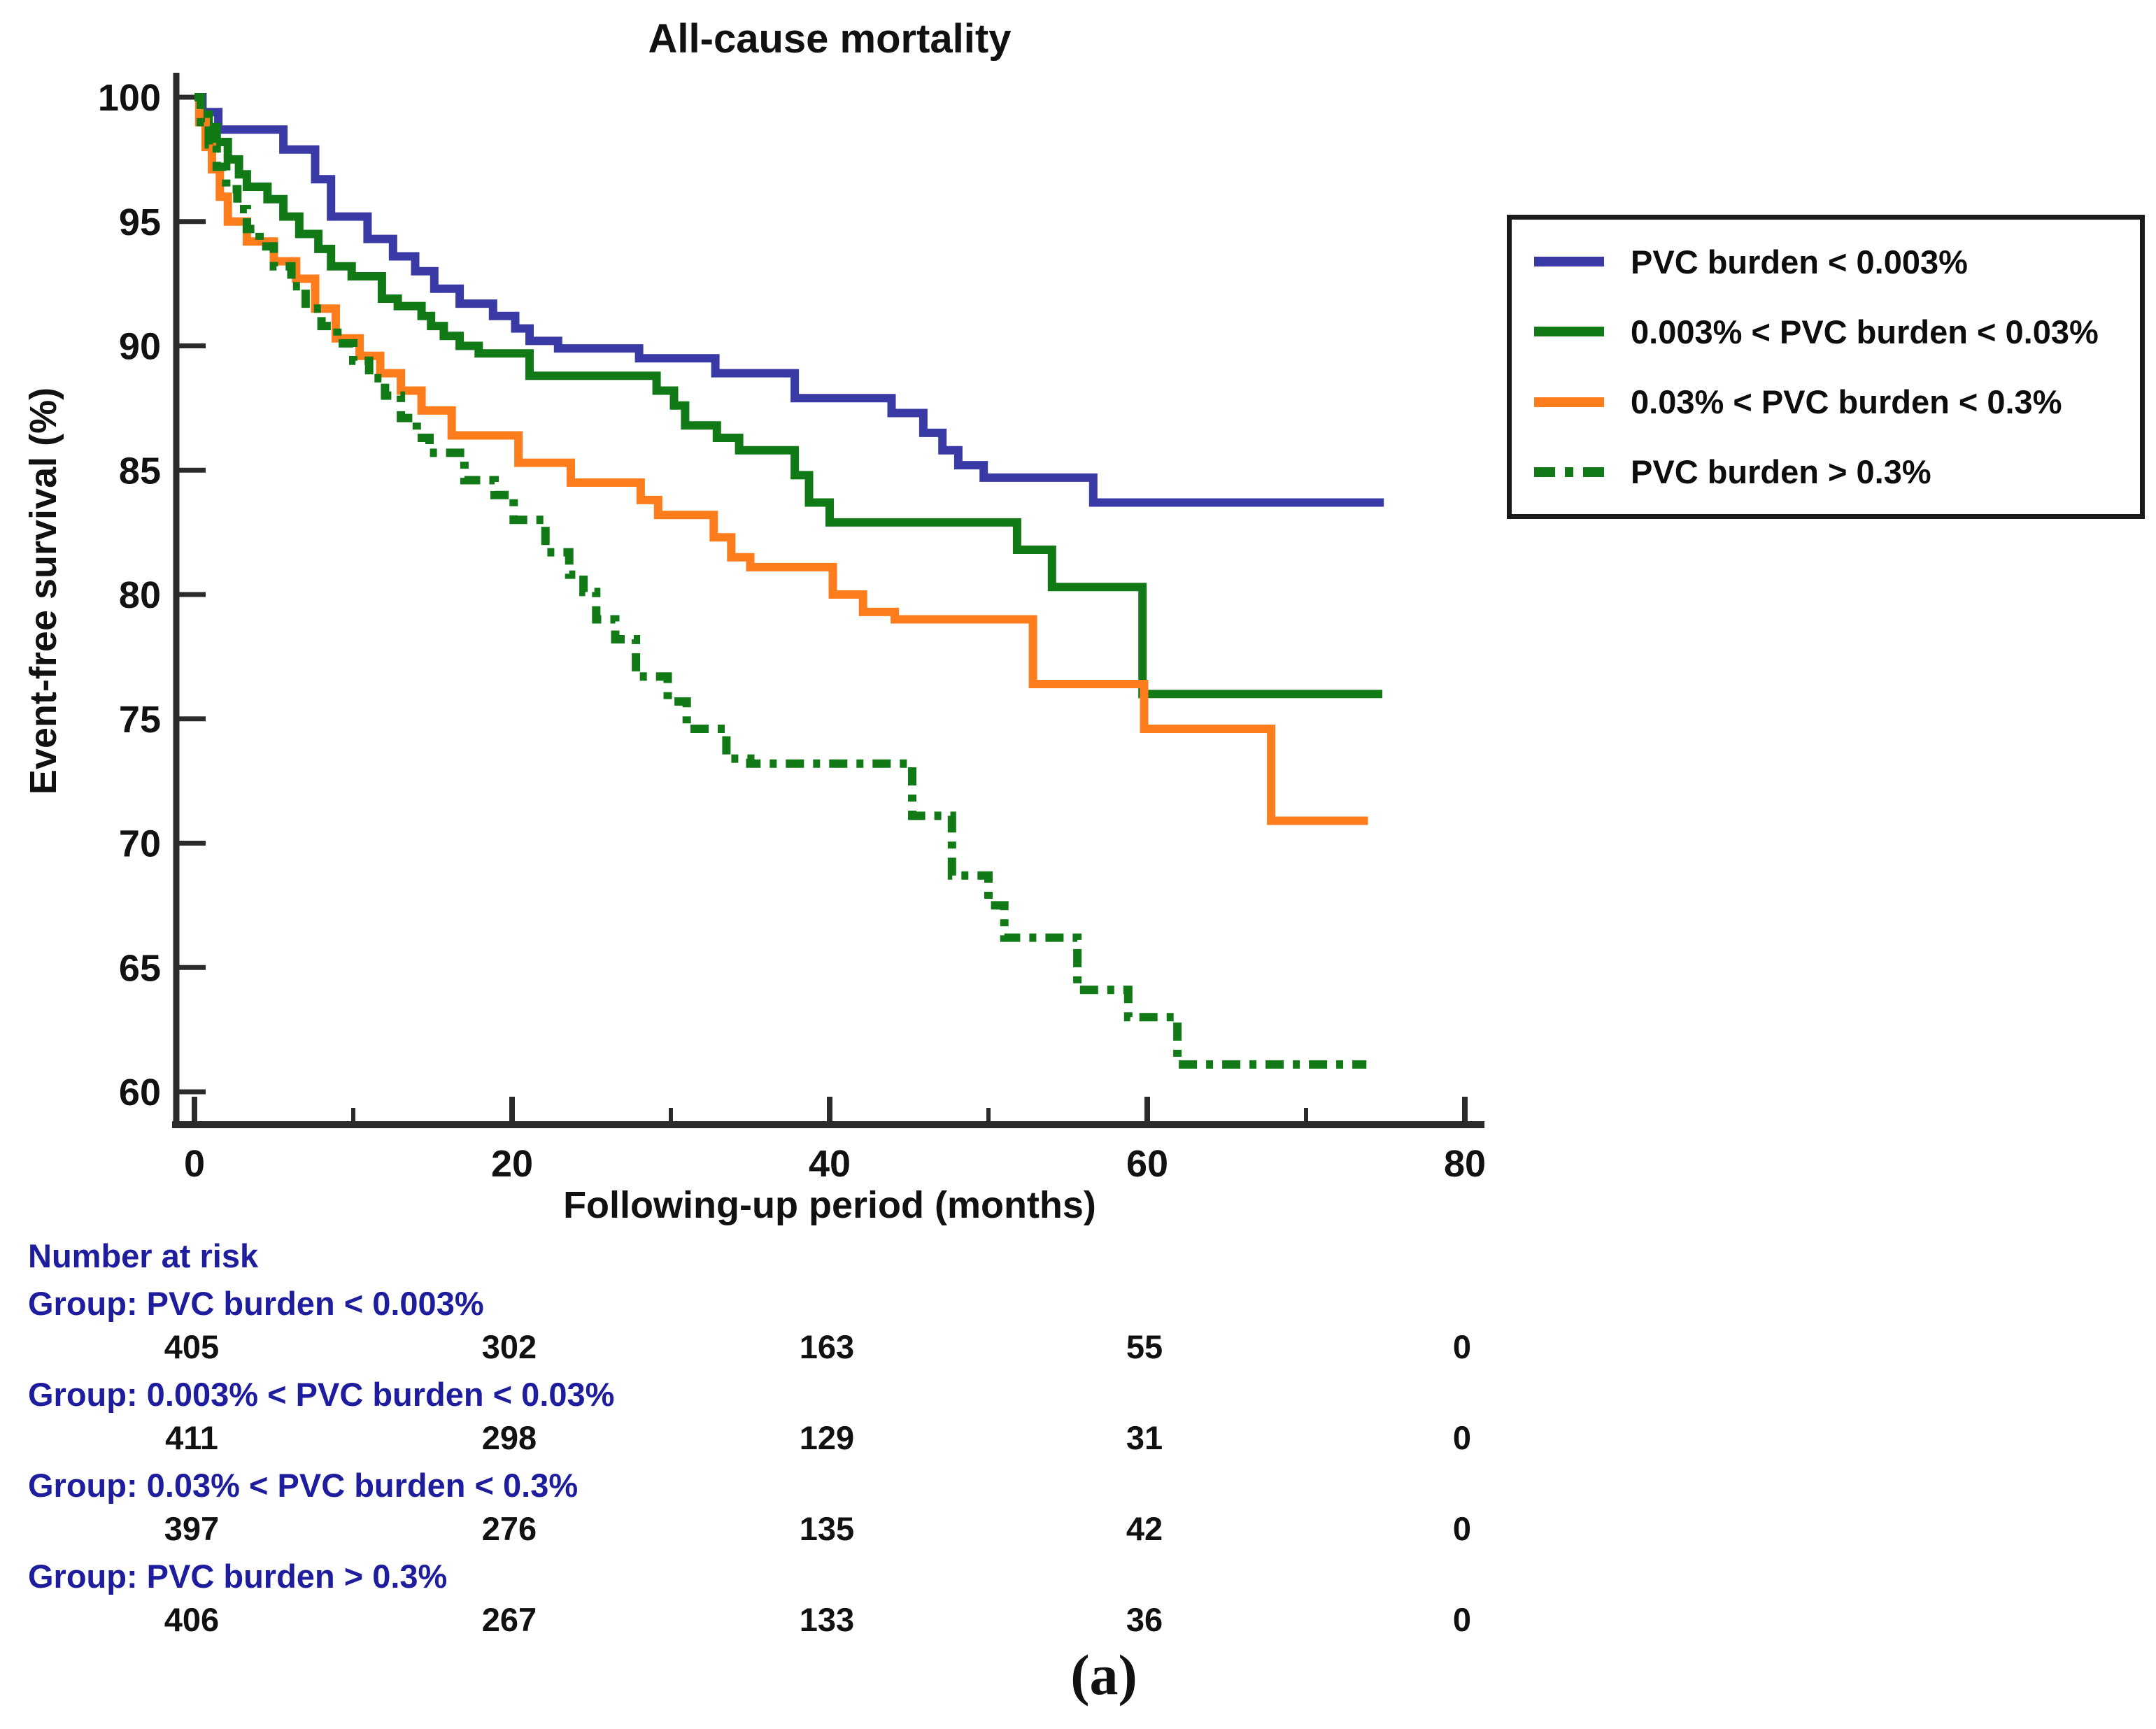 This screenshot has height=1729, width=2156. I want to click on risk-count-1-2: 129, so click(827, 1438).